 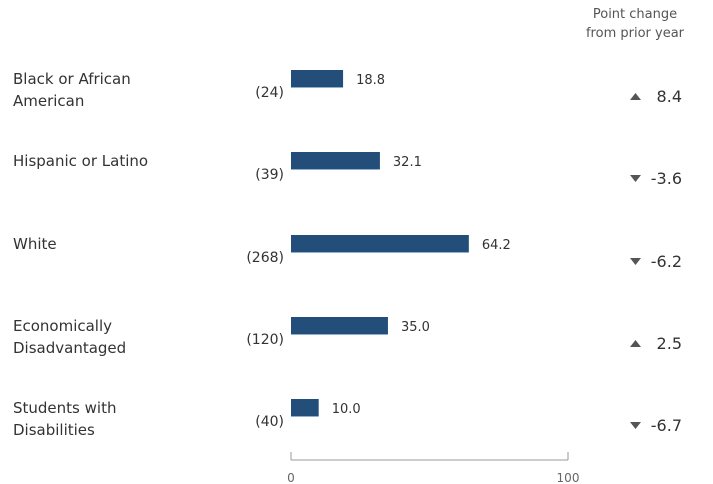 I want to click on category-label: American, so click(x=48, y=101).